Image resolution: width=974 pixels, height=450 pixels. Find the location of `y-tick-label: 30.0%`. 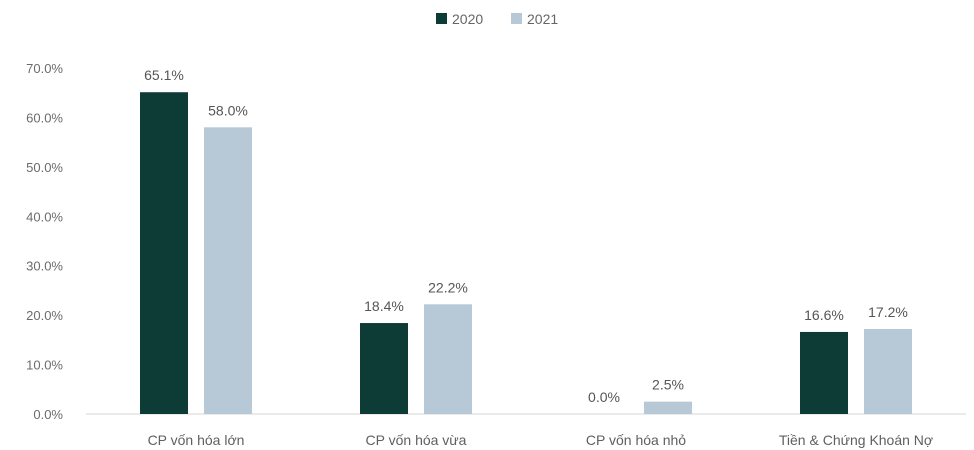

y-tick-label: 30.0% is located at coordinates (44, 266).